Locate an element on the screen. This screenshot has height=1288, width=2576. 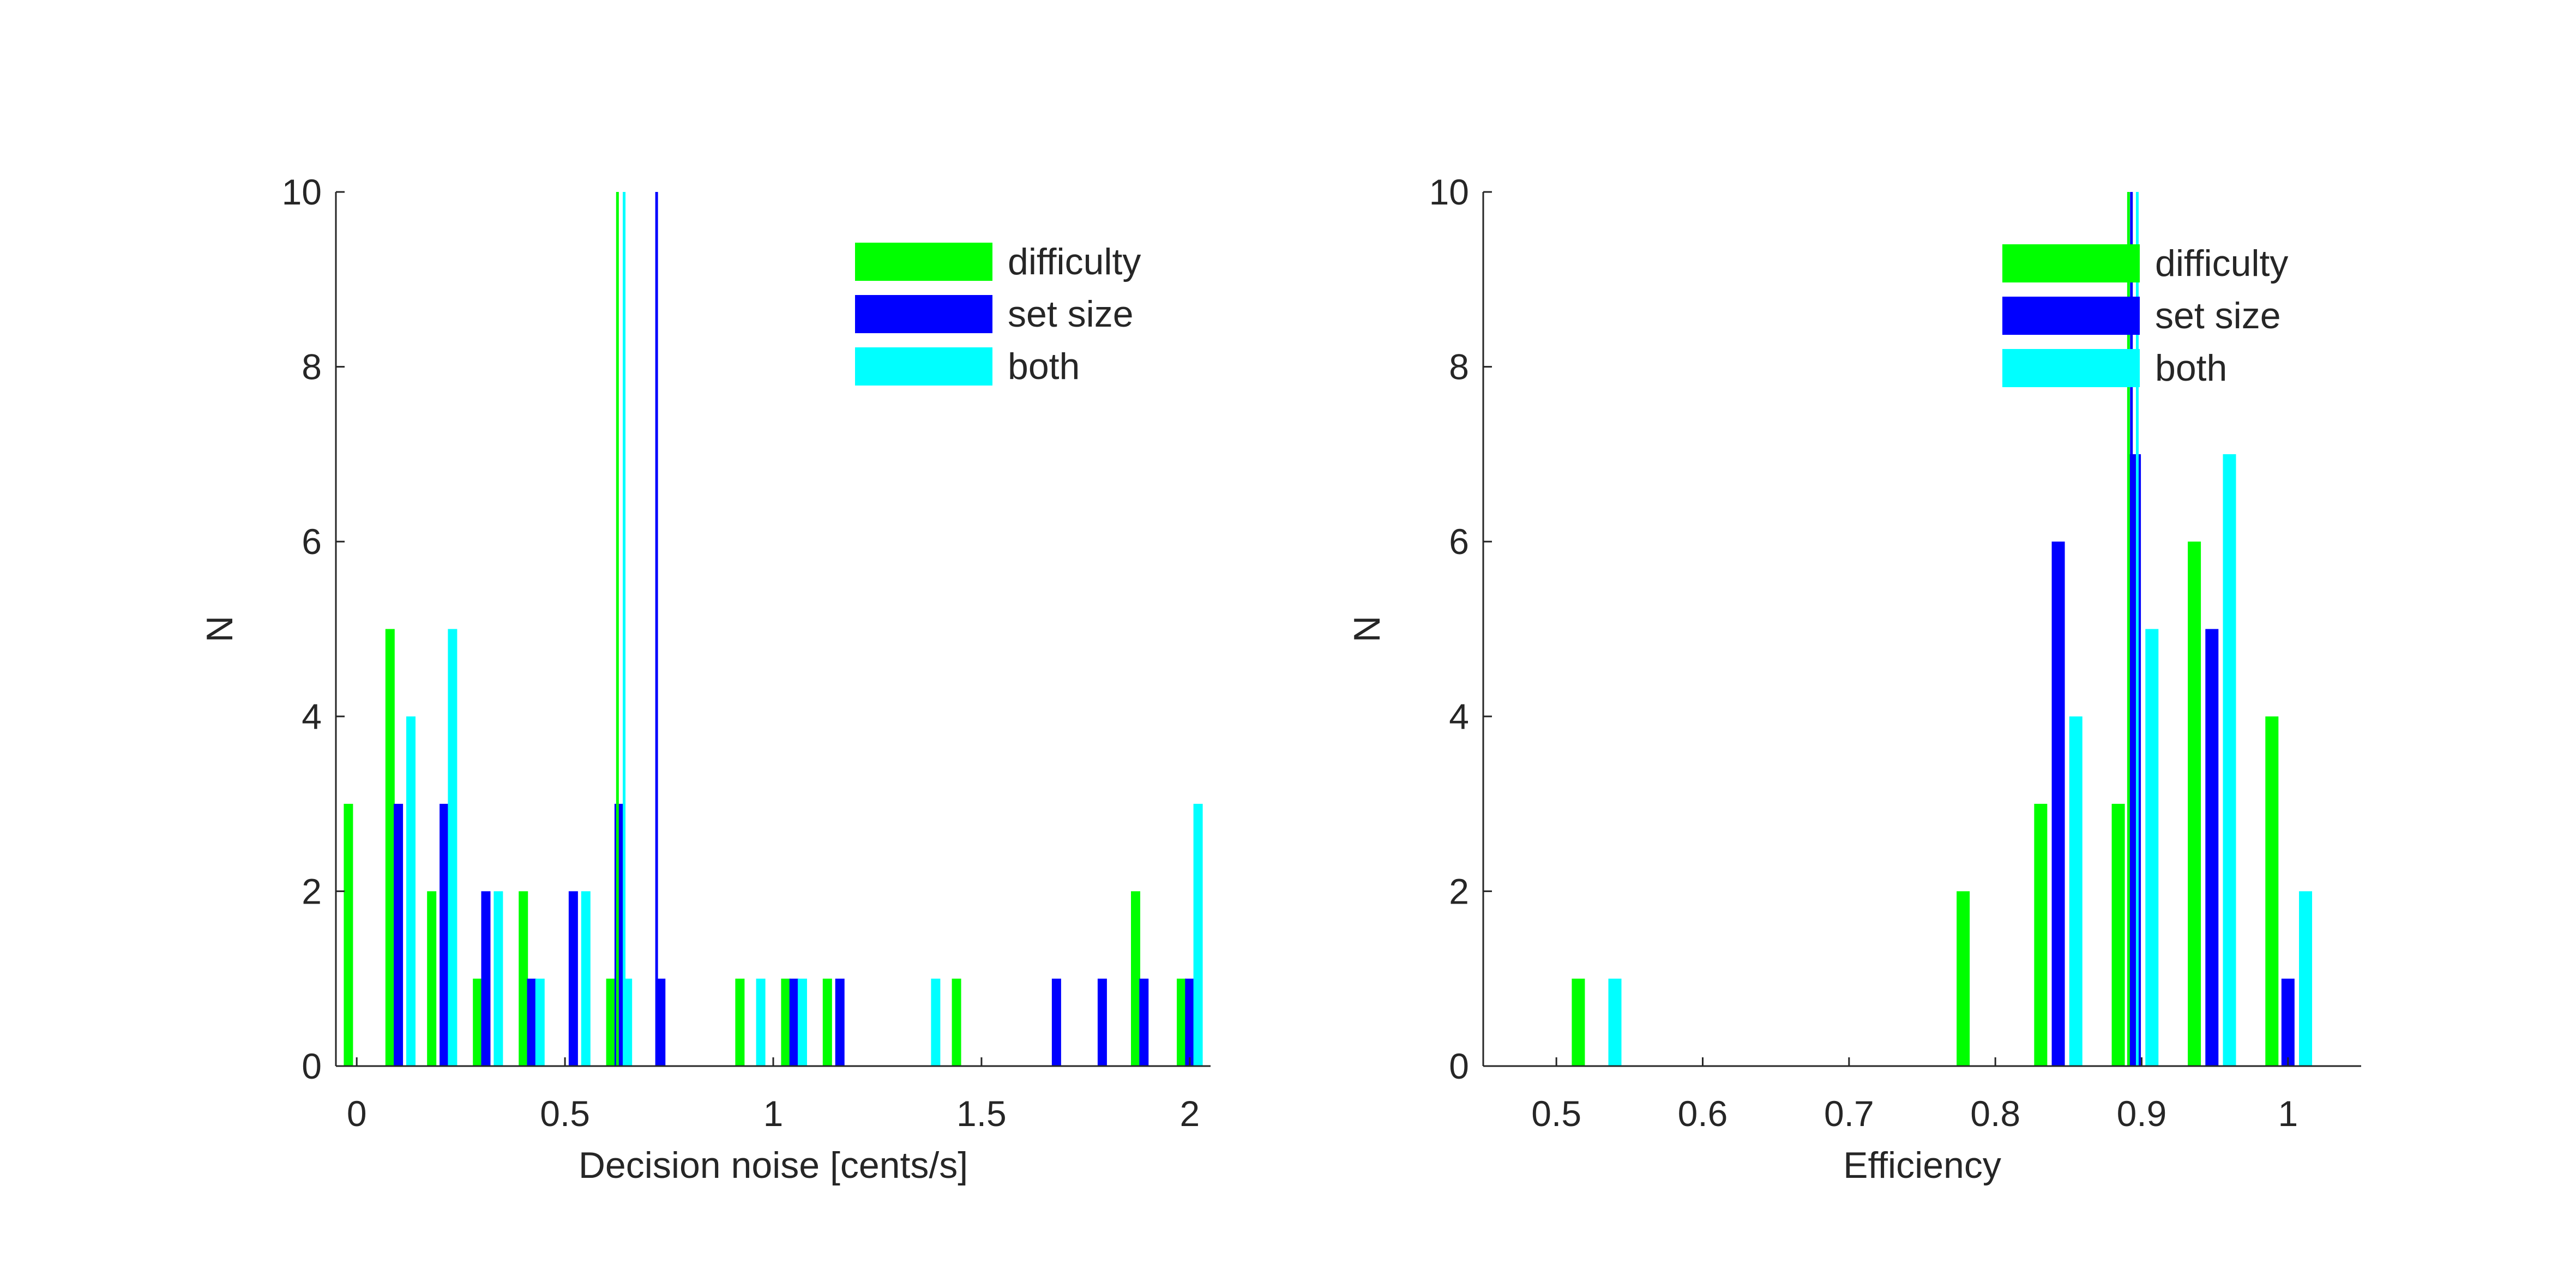
x-tick-label: 0.7 is located at coordinates (1849, 1113).